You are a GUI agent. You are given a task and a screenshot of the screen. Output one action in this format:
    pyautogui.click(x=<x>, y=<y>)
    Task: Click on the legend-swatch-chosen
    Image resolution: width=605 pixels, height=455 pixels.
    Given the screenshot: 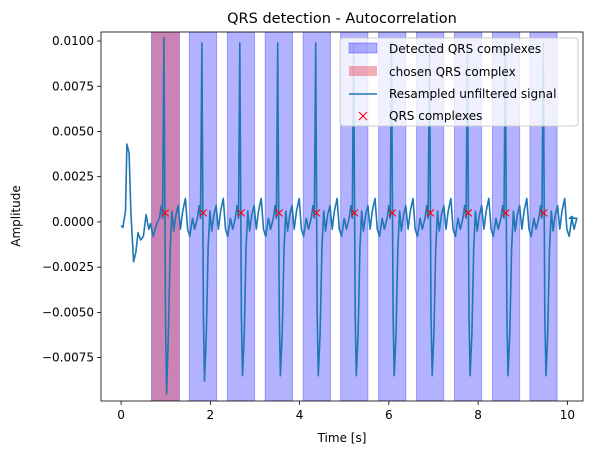 What is the action you would take?
    pyautogui.click(x=363, y=71)
    